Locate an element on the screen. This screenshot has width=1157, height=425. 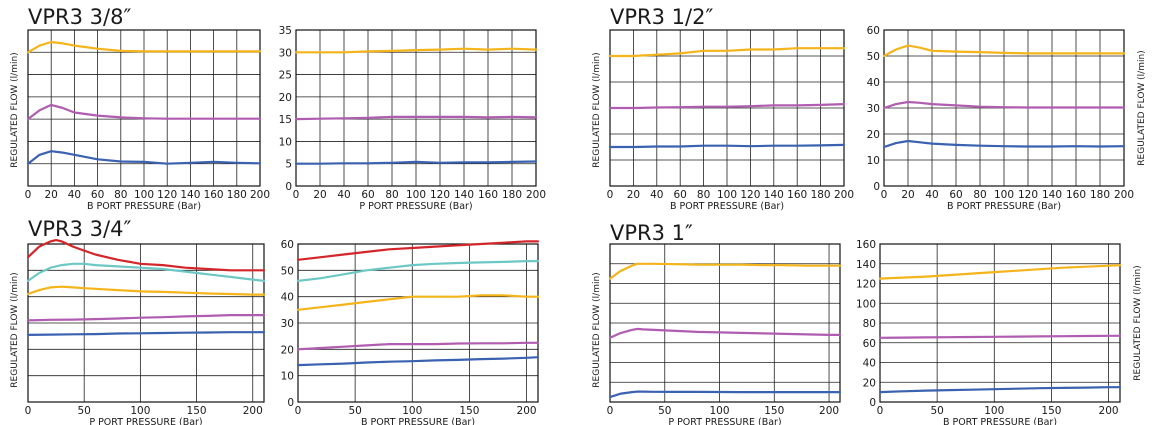
y-tick-label: 25 is located at coordinates (285, 76).